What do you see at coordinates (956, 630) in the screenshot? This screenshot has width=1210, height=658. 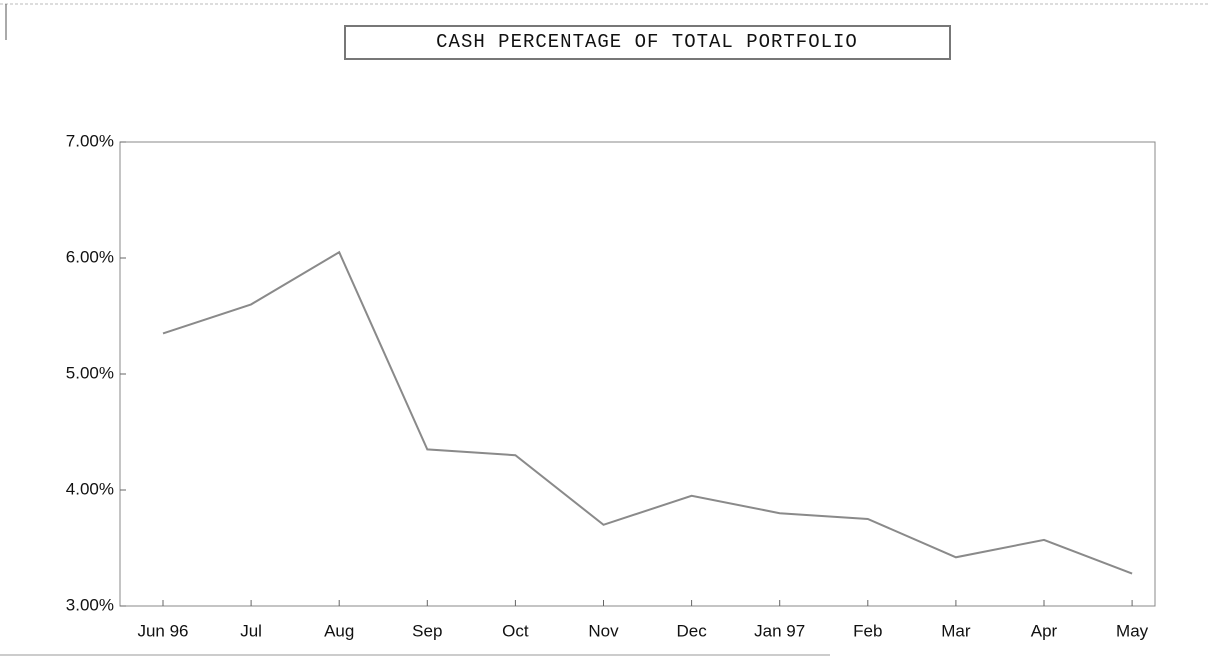 I see `x-tick-label: Mar` at bounding box center [956, 630].